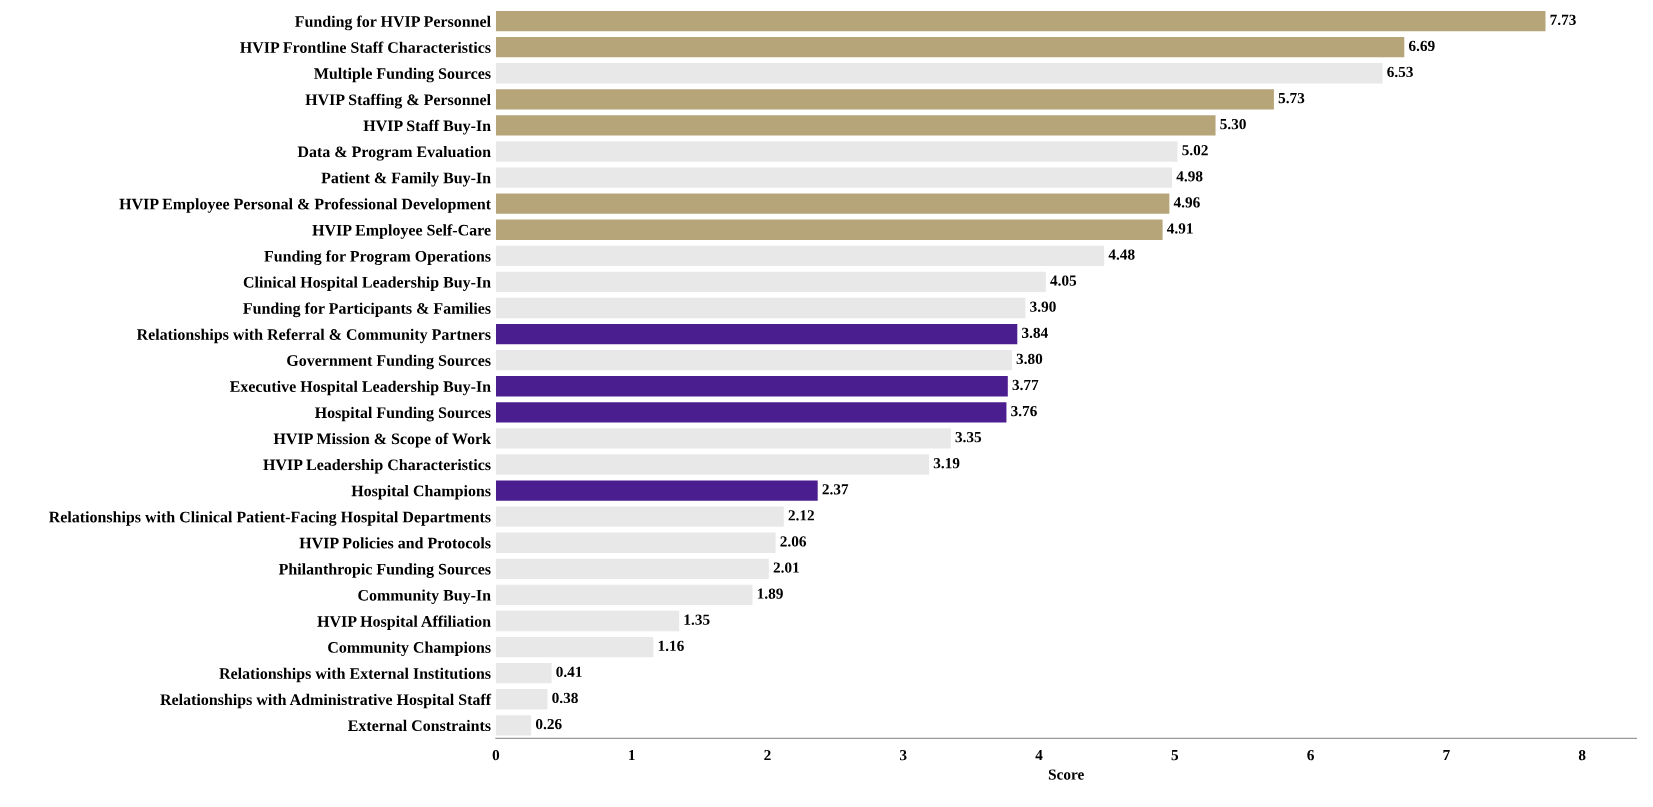  Describe the element at coordinates (770, 593) in the screenshot. I see `data-label: 1.89` at that location.